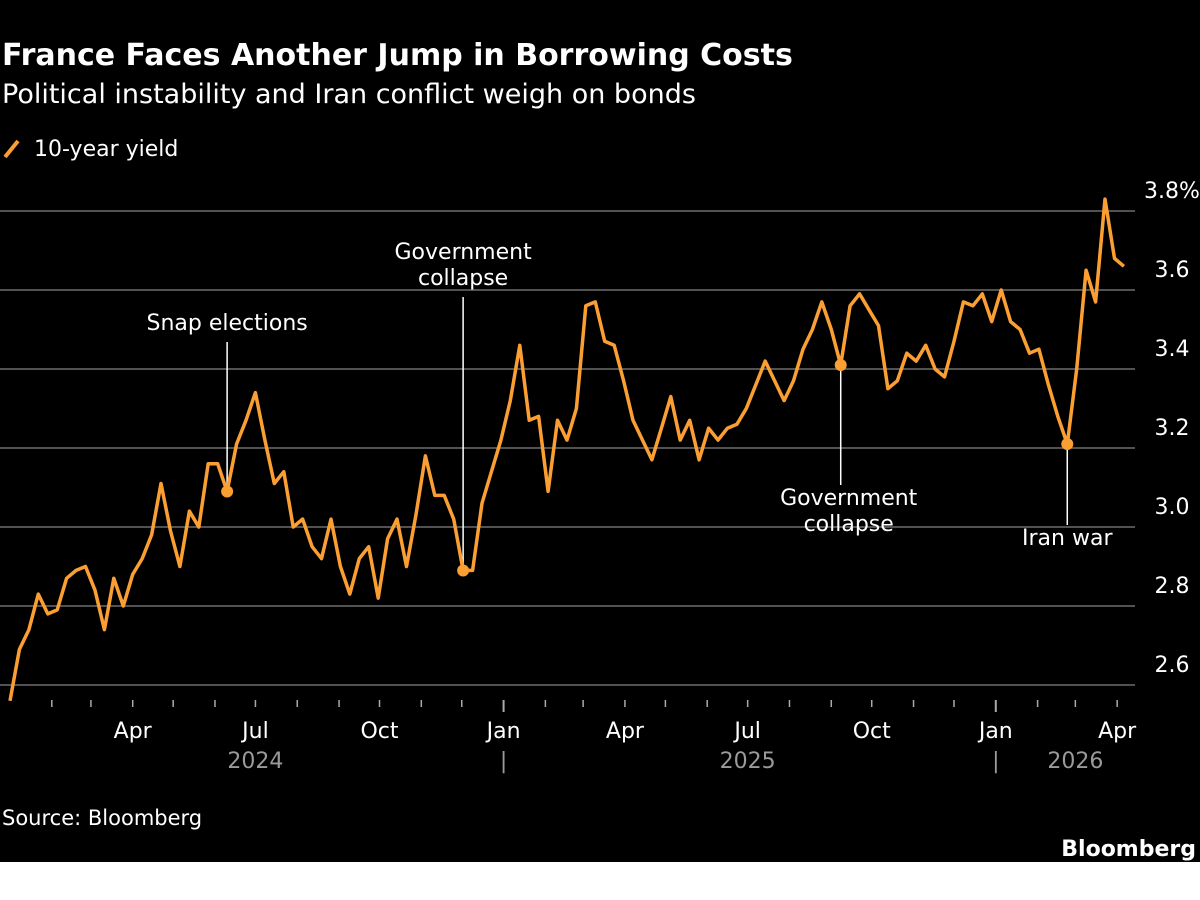 Image resolution: width=1200 pixels, height=900 pixels. Describe the element at coordinates (1172, 507) in the screenshot. I see `y-tick-label: 3.0` at that location.